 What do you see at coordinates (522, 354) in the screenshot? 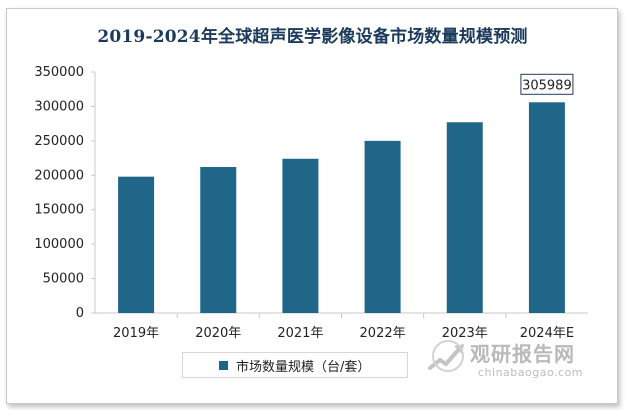
I see `watermark-brand: 观研报告网` at bounding box center [522, 354].